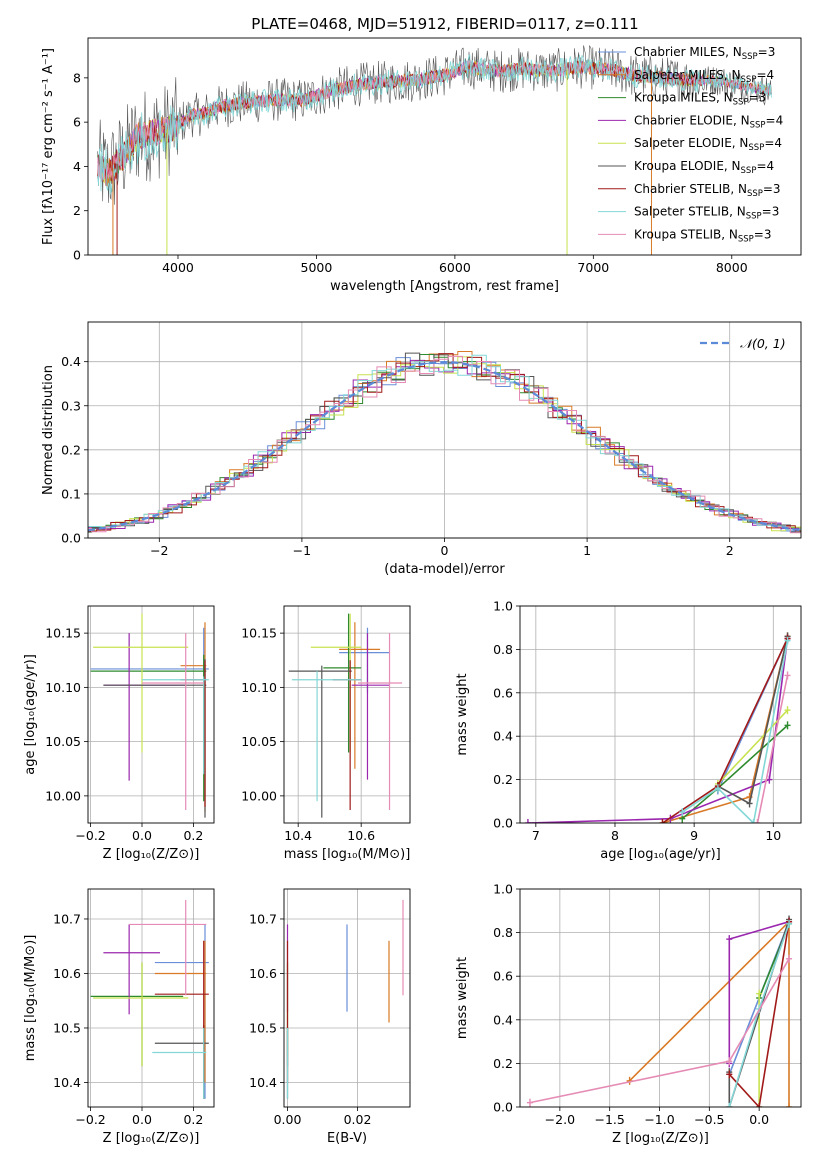 This screenshot has width=819, height=1170. Describe the element at coordinates (773, 835) in the screenshot. I see `x-tick-label: 10` at that location.